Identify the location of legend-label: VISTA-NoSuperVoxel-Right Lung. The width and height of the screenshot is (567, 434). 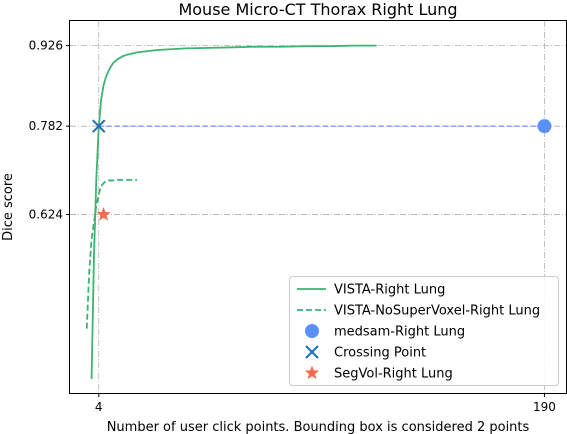
(437, 311).